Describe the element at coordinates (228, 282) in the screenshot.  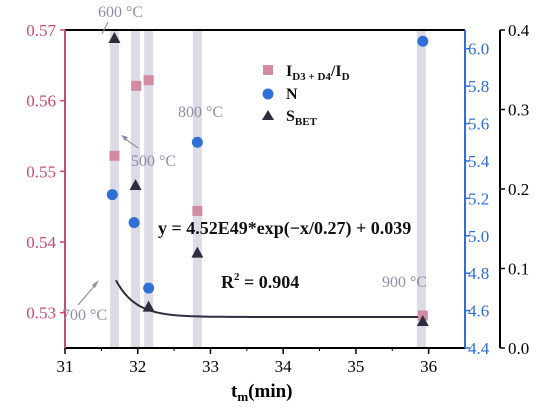
I see `r-squared-main: R` at that location.